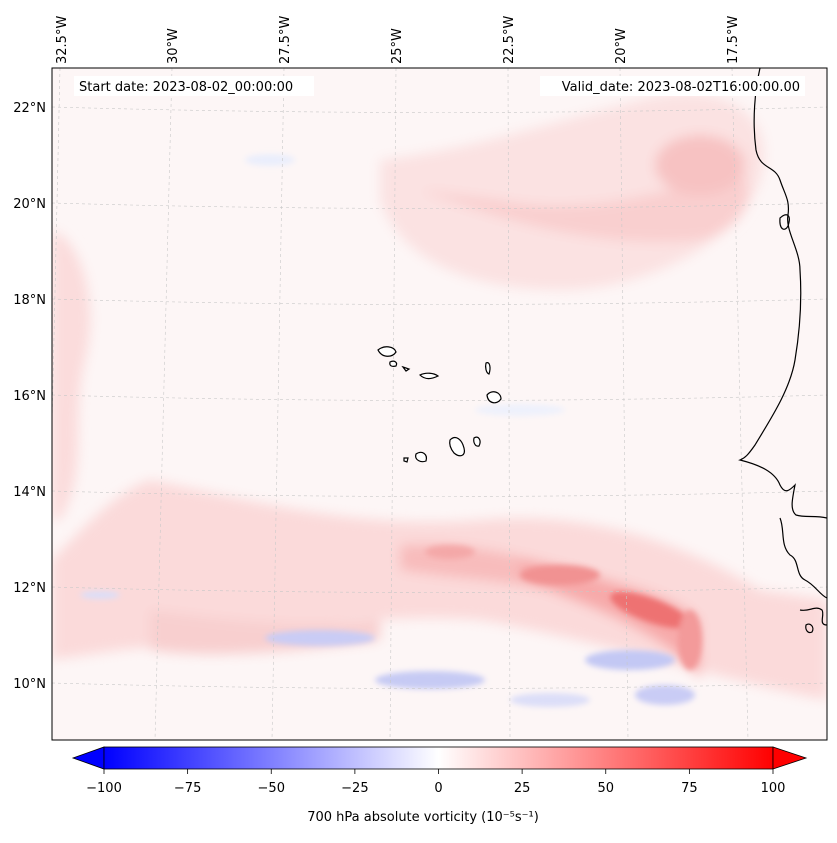 This screenshot has width=837, height=843. Describe the element at coordinates (681, 87) in the screenshot. I see `valid-date-label: Valid_date: 2023-08-02T16:00:00.00` at that location.